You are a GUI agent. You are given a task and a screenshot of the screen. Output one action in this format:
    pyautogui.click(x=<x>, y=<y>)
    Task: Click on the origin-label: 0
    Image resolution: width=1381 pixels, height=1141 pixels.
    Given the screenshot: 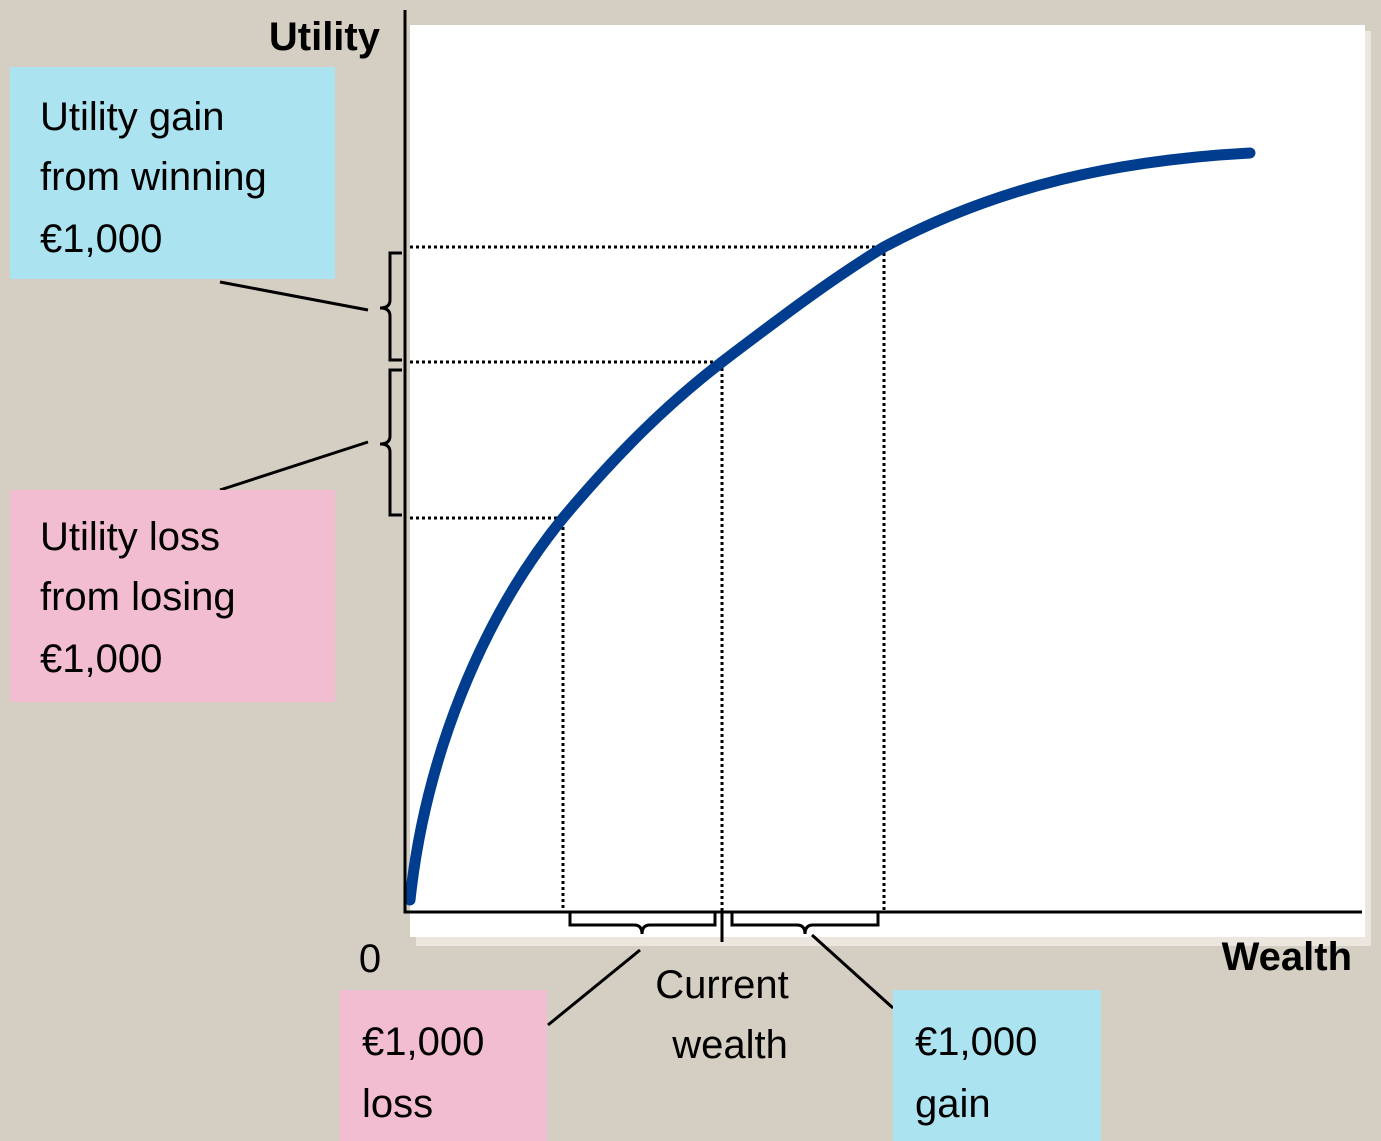 What is the action you would take?
    pyautogui.click(x=370, y=959)
    